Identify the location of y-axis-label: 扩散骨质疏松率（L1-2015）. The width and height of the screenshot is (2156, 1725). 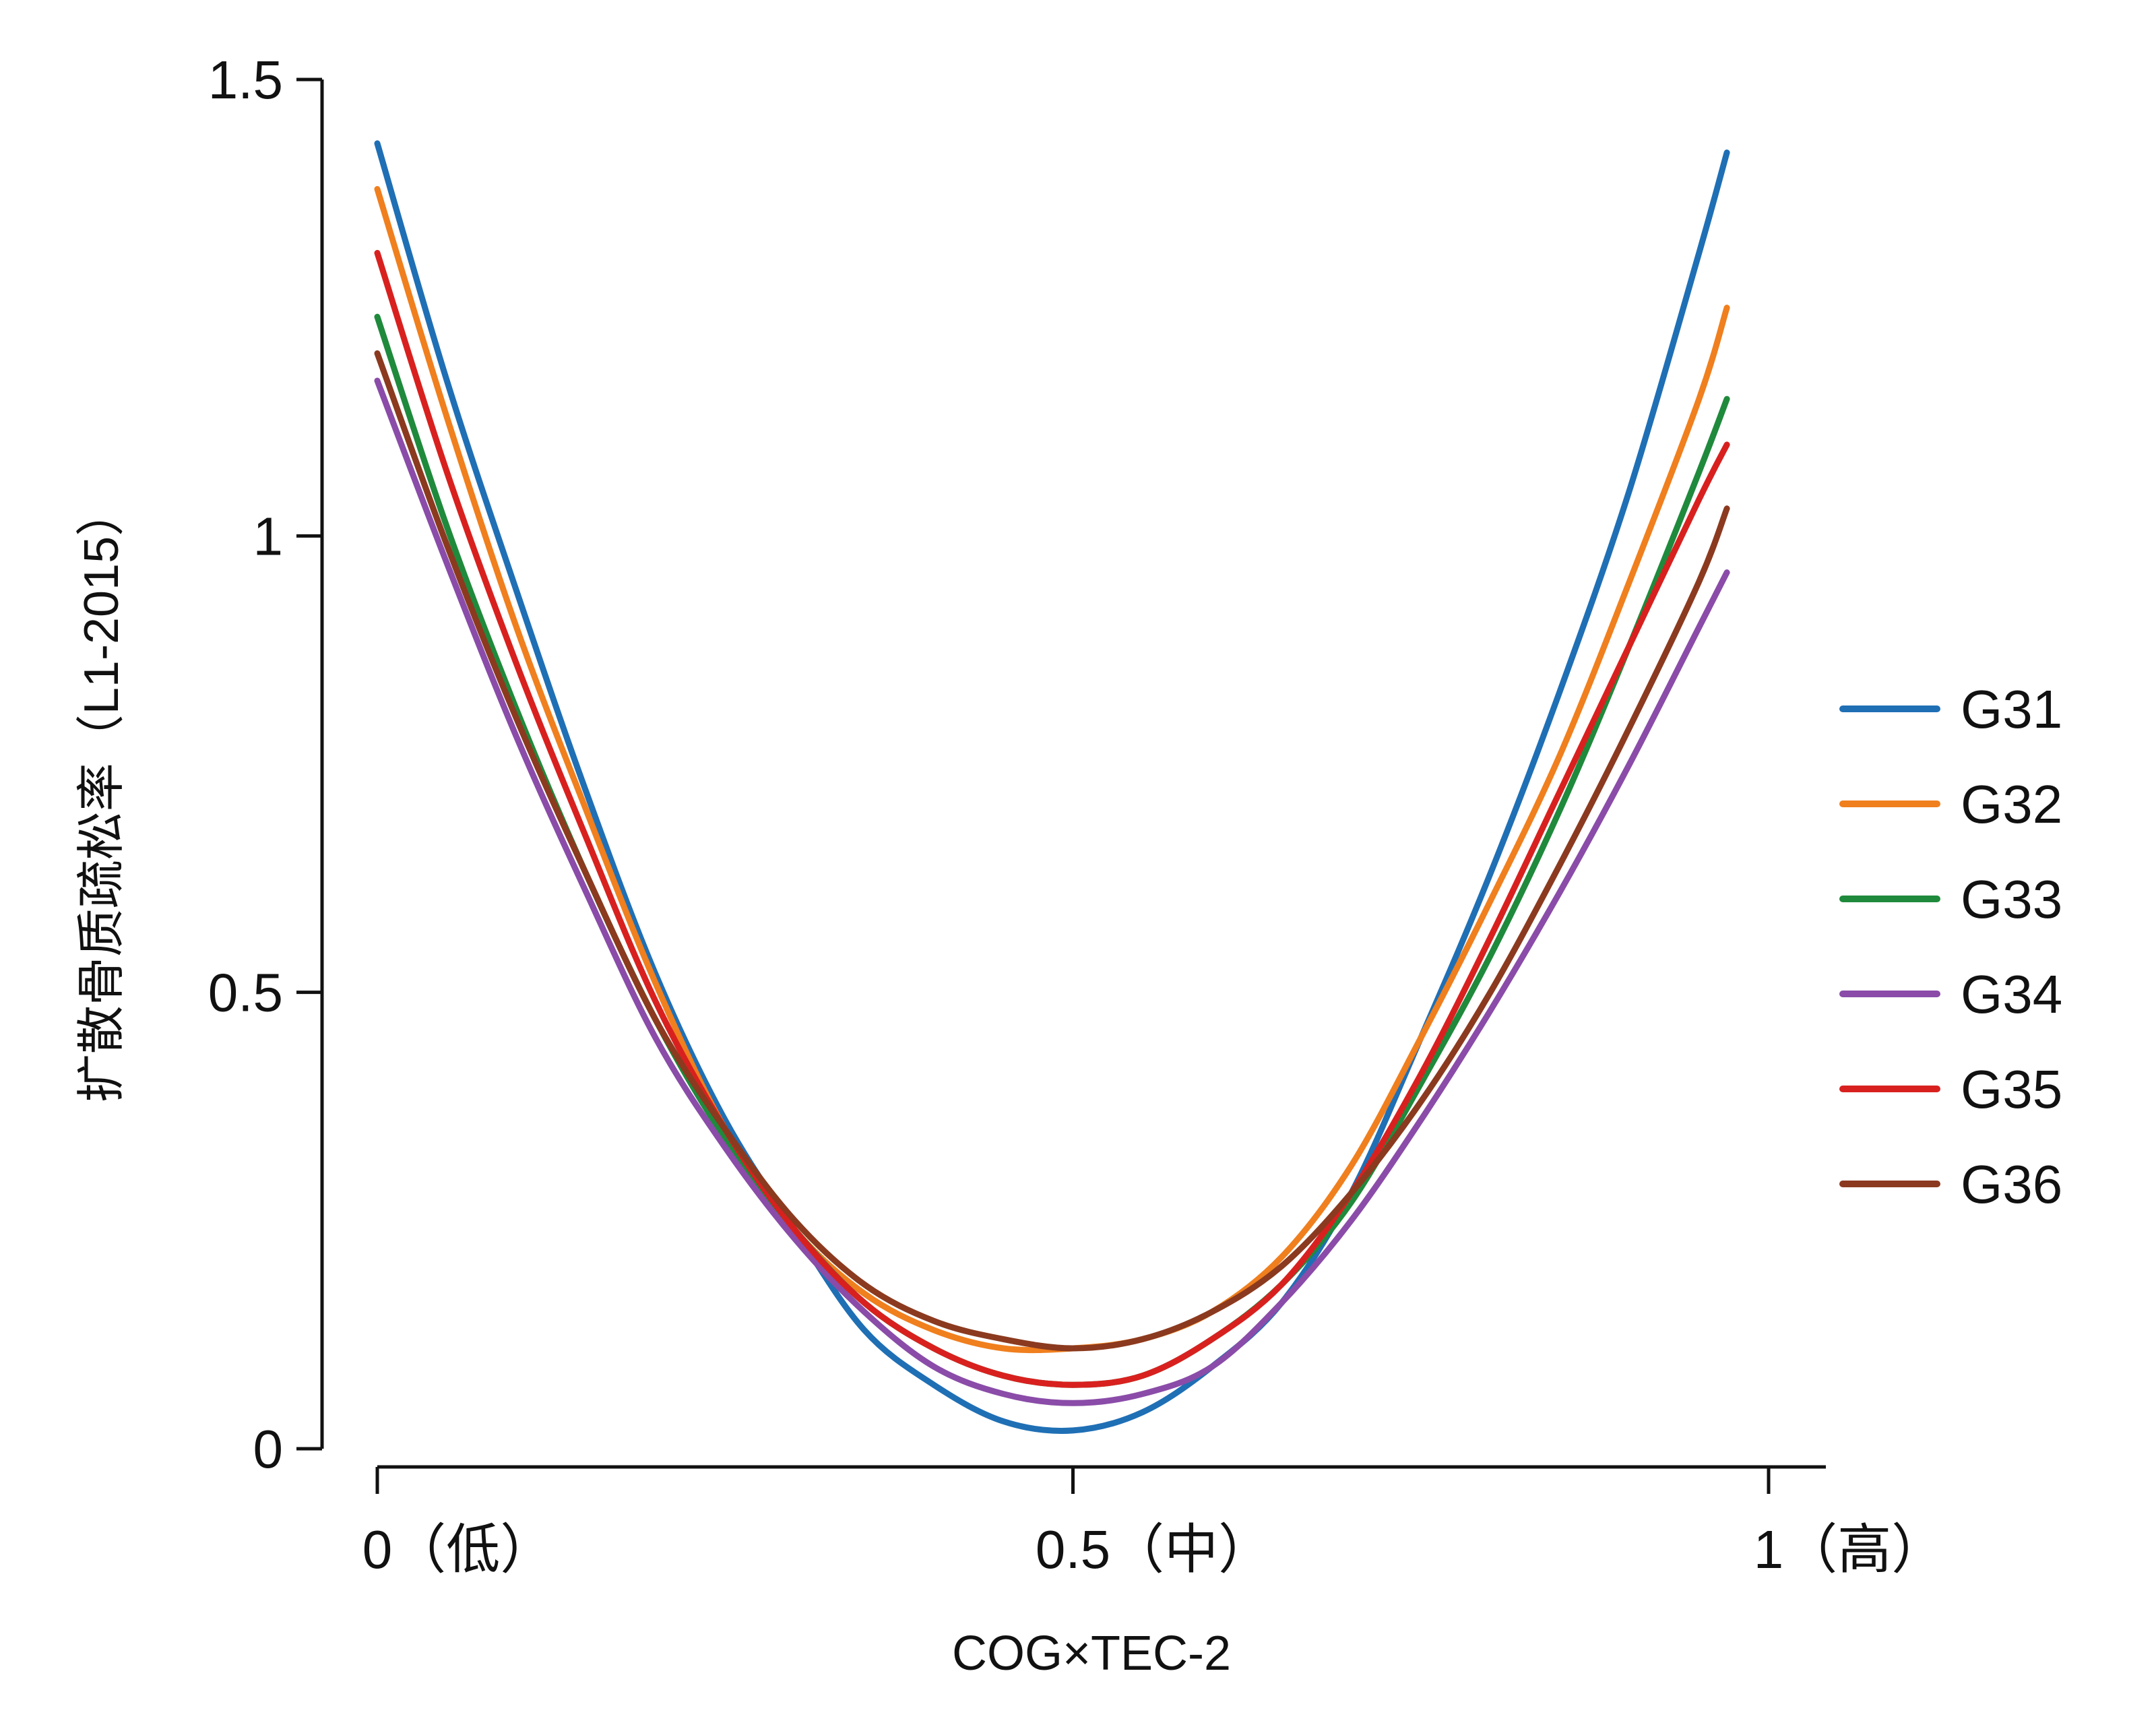
(102, 795).